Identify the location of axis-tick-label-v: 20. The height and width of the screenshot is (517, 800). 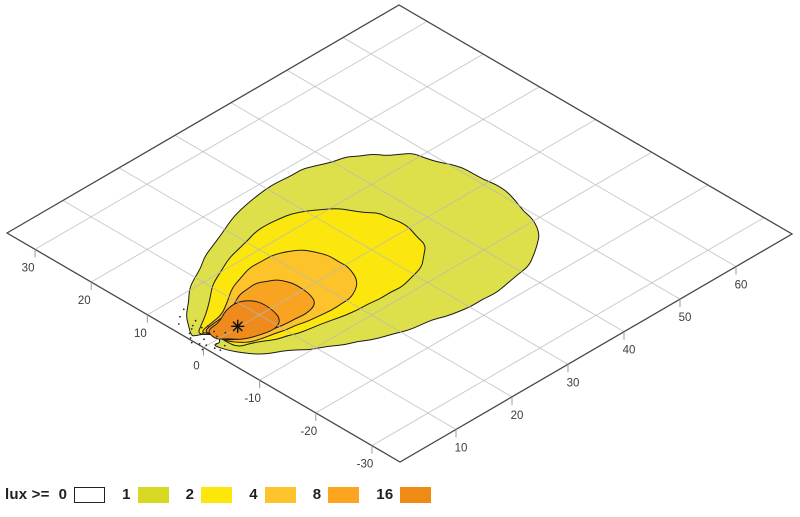
(517, 416).